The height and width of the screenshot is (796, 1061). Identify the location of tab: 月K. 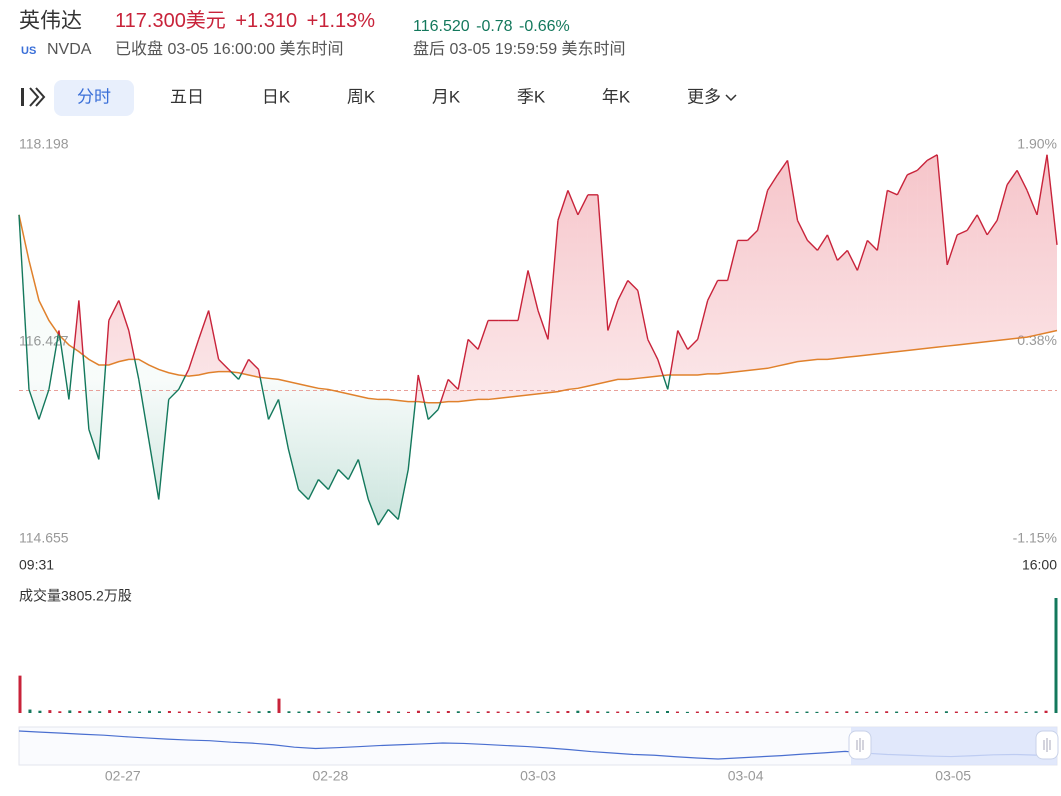
(446, 96).